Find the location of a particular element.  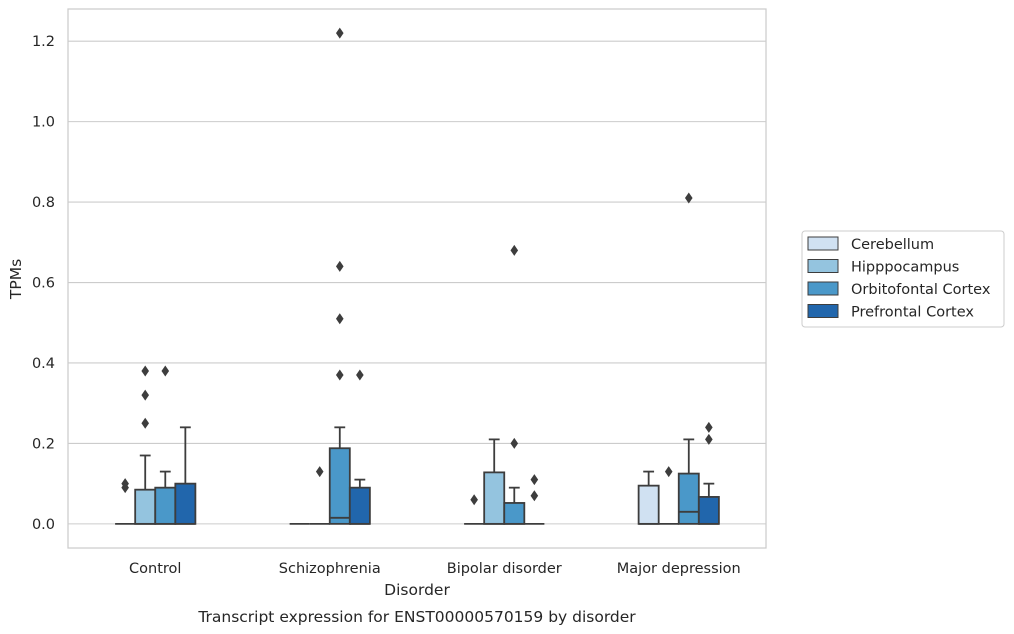

y-tick-label: 0.0 is located at coordinates (43, 525).